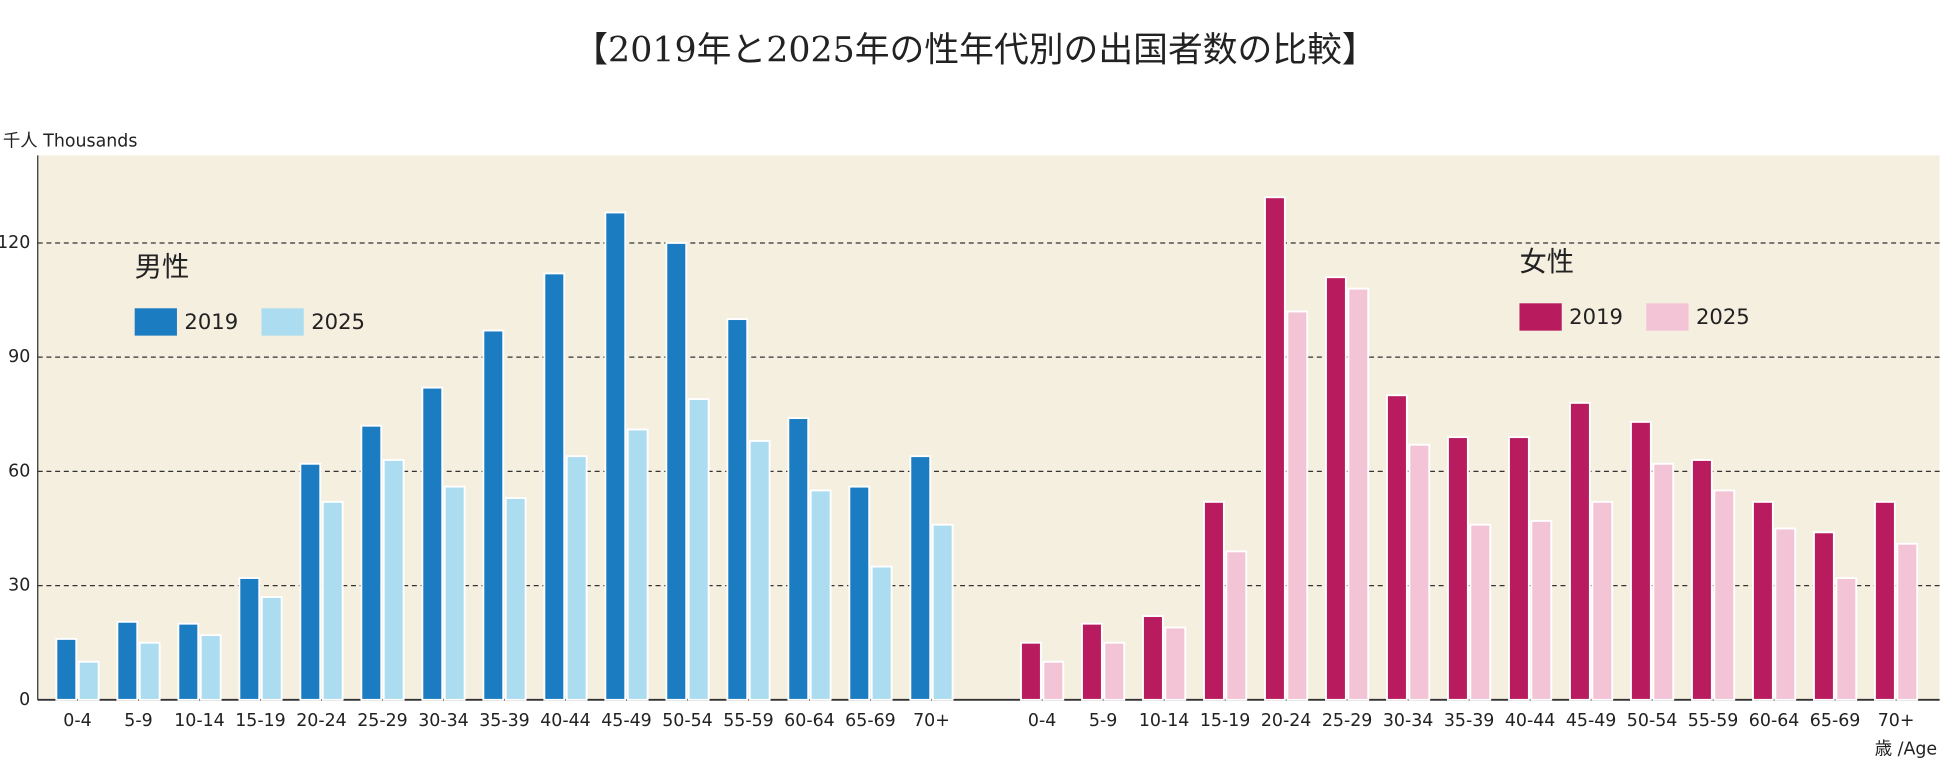  What do you see at coordinates (19, 357) in the screenshot?
I see `y-tick-label: 90` at bounding box center [19, 357].